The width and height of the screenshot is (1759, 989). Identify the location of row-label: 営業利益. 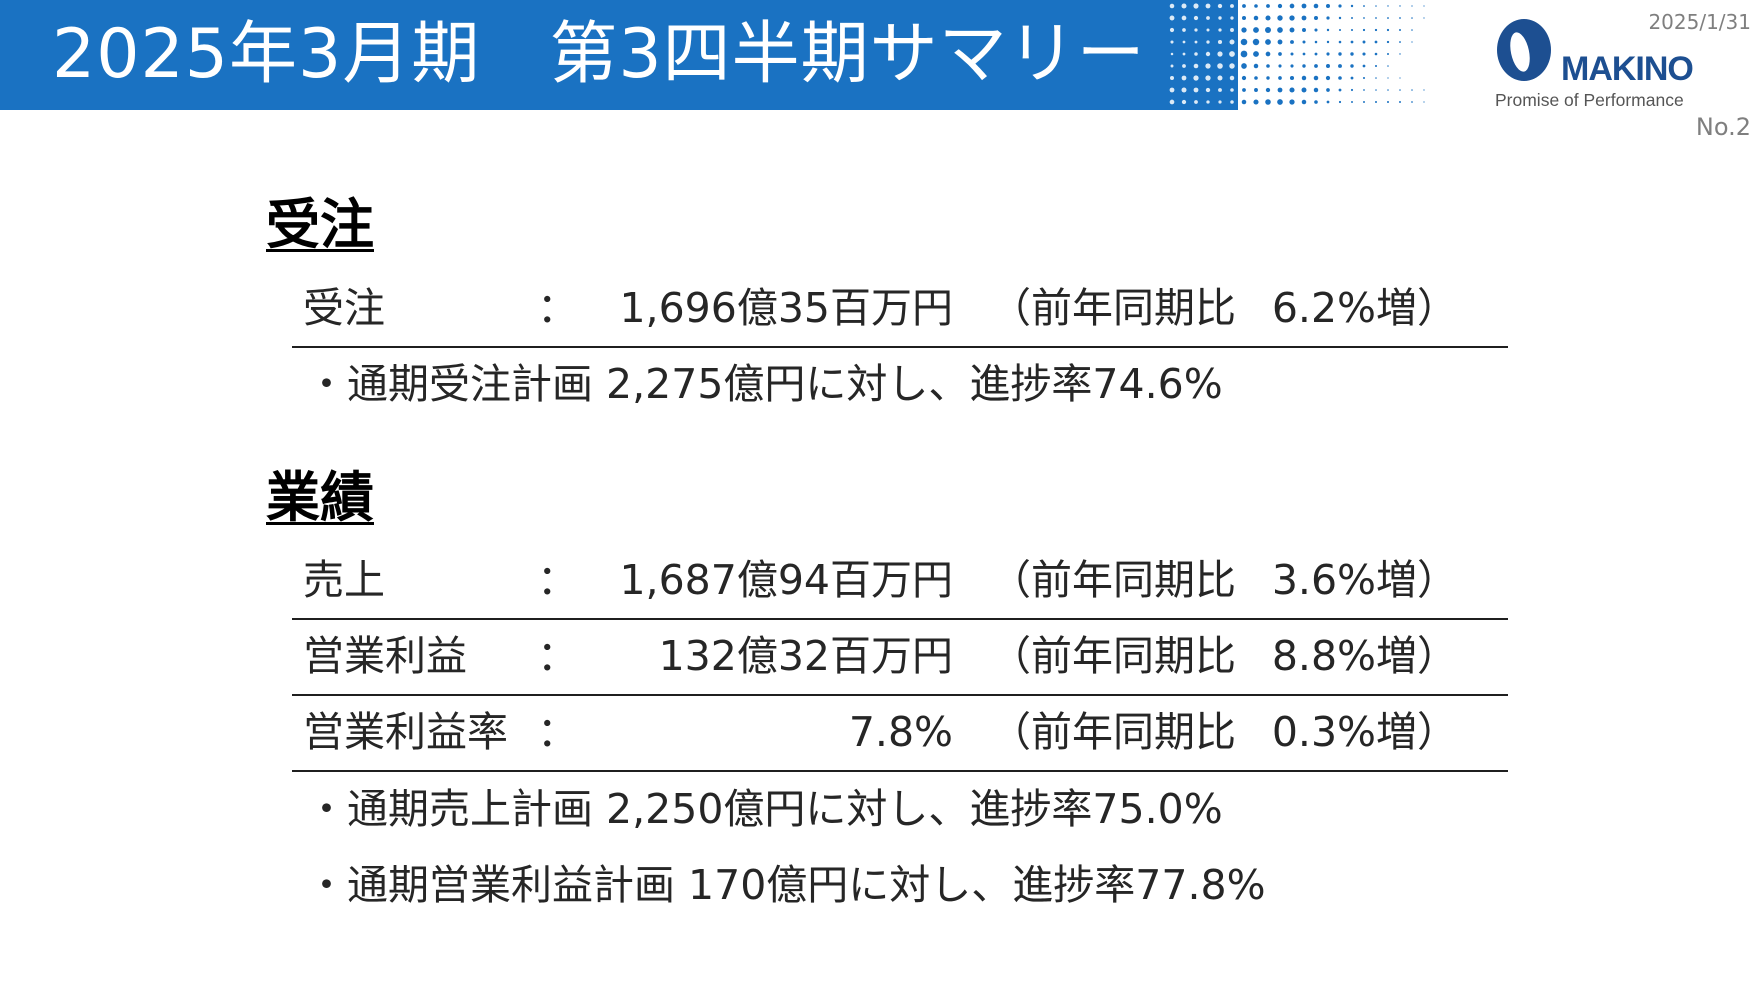
(385, 656).